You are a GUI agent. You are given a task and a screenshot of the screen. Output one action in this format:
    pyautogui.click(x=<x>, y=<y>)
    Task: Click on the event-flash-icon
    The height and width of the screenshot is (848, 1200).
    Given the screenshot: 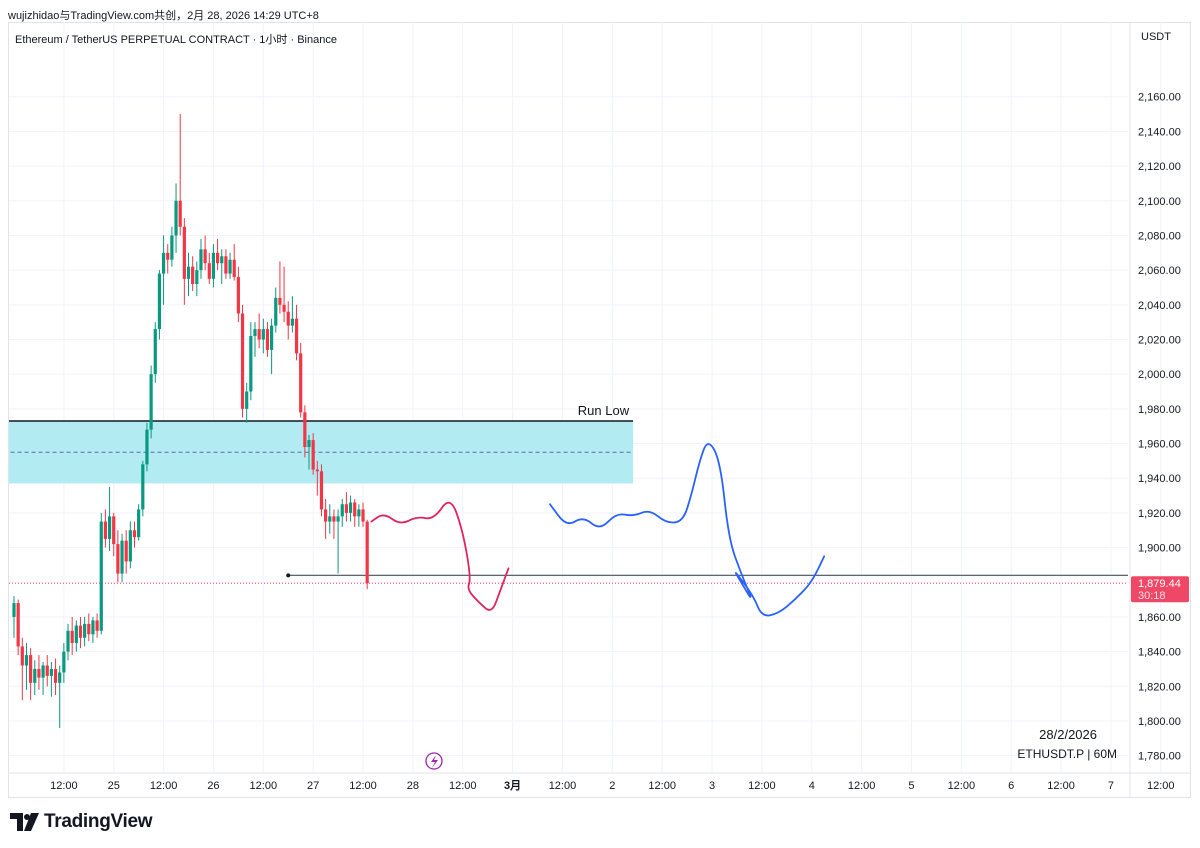 What is the action you would take?
    pyautogui.click(x=434, y=761)
    